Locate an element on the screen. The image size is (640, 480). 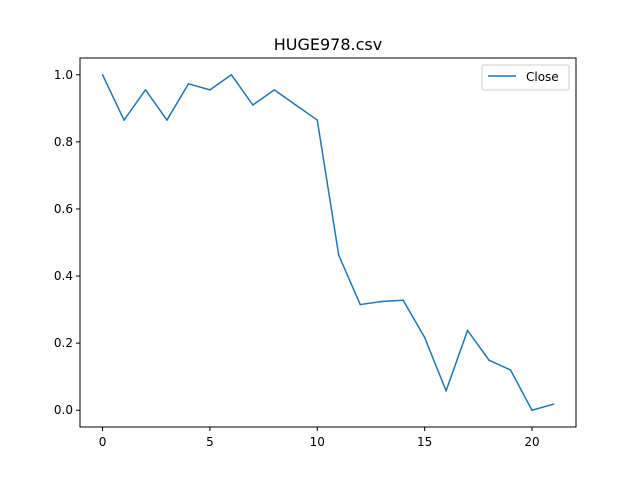
x-axis: 0 5 10 15 20 is located at coordinates (319, 438).